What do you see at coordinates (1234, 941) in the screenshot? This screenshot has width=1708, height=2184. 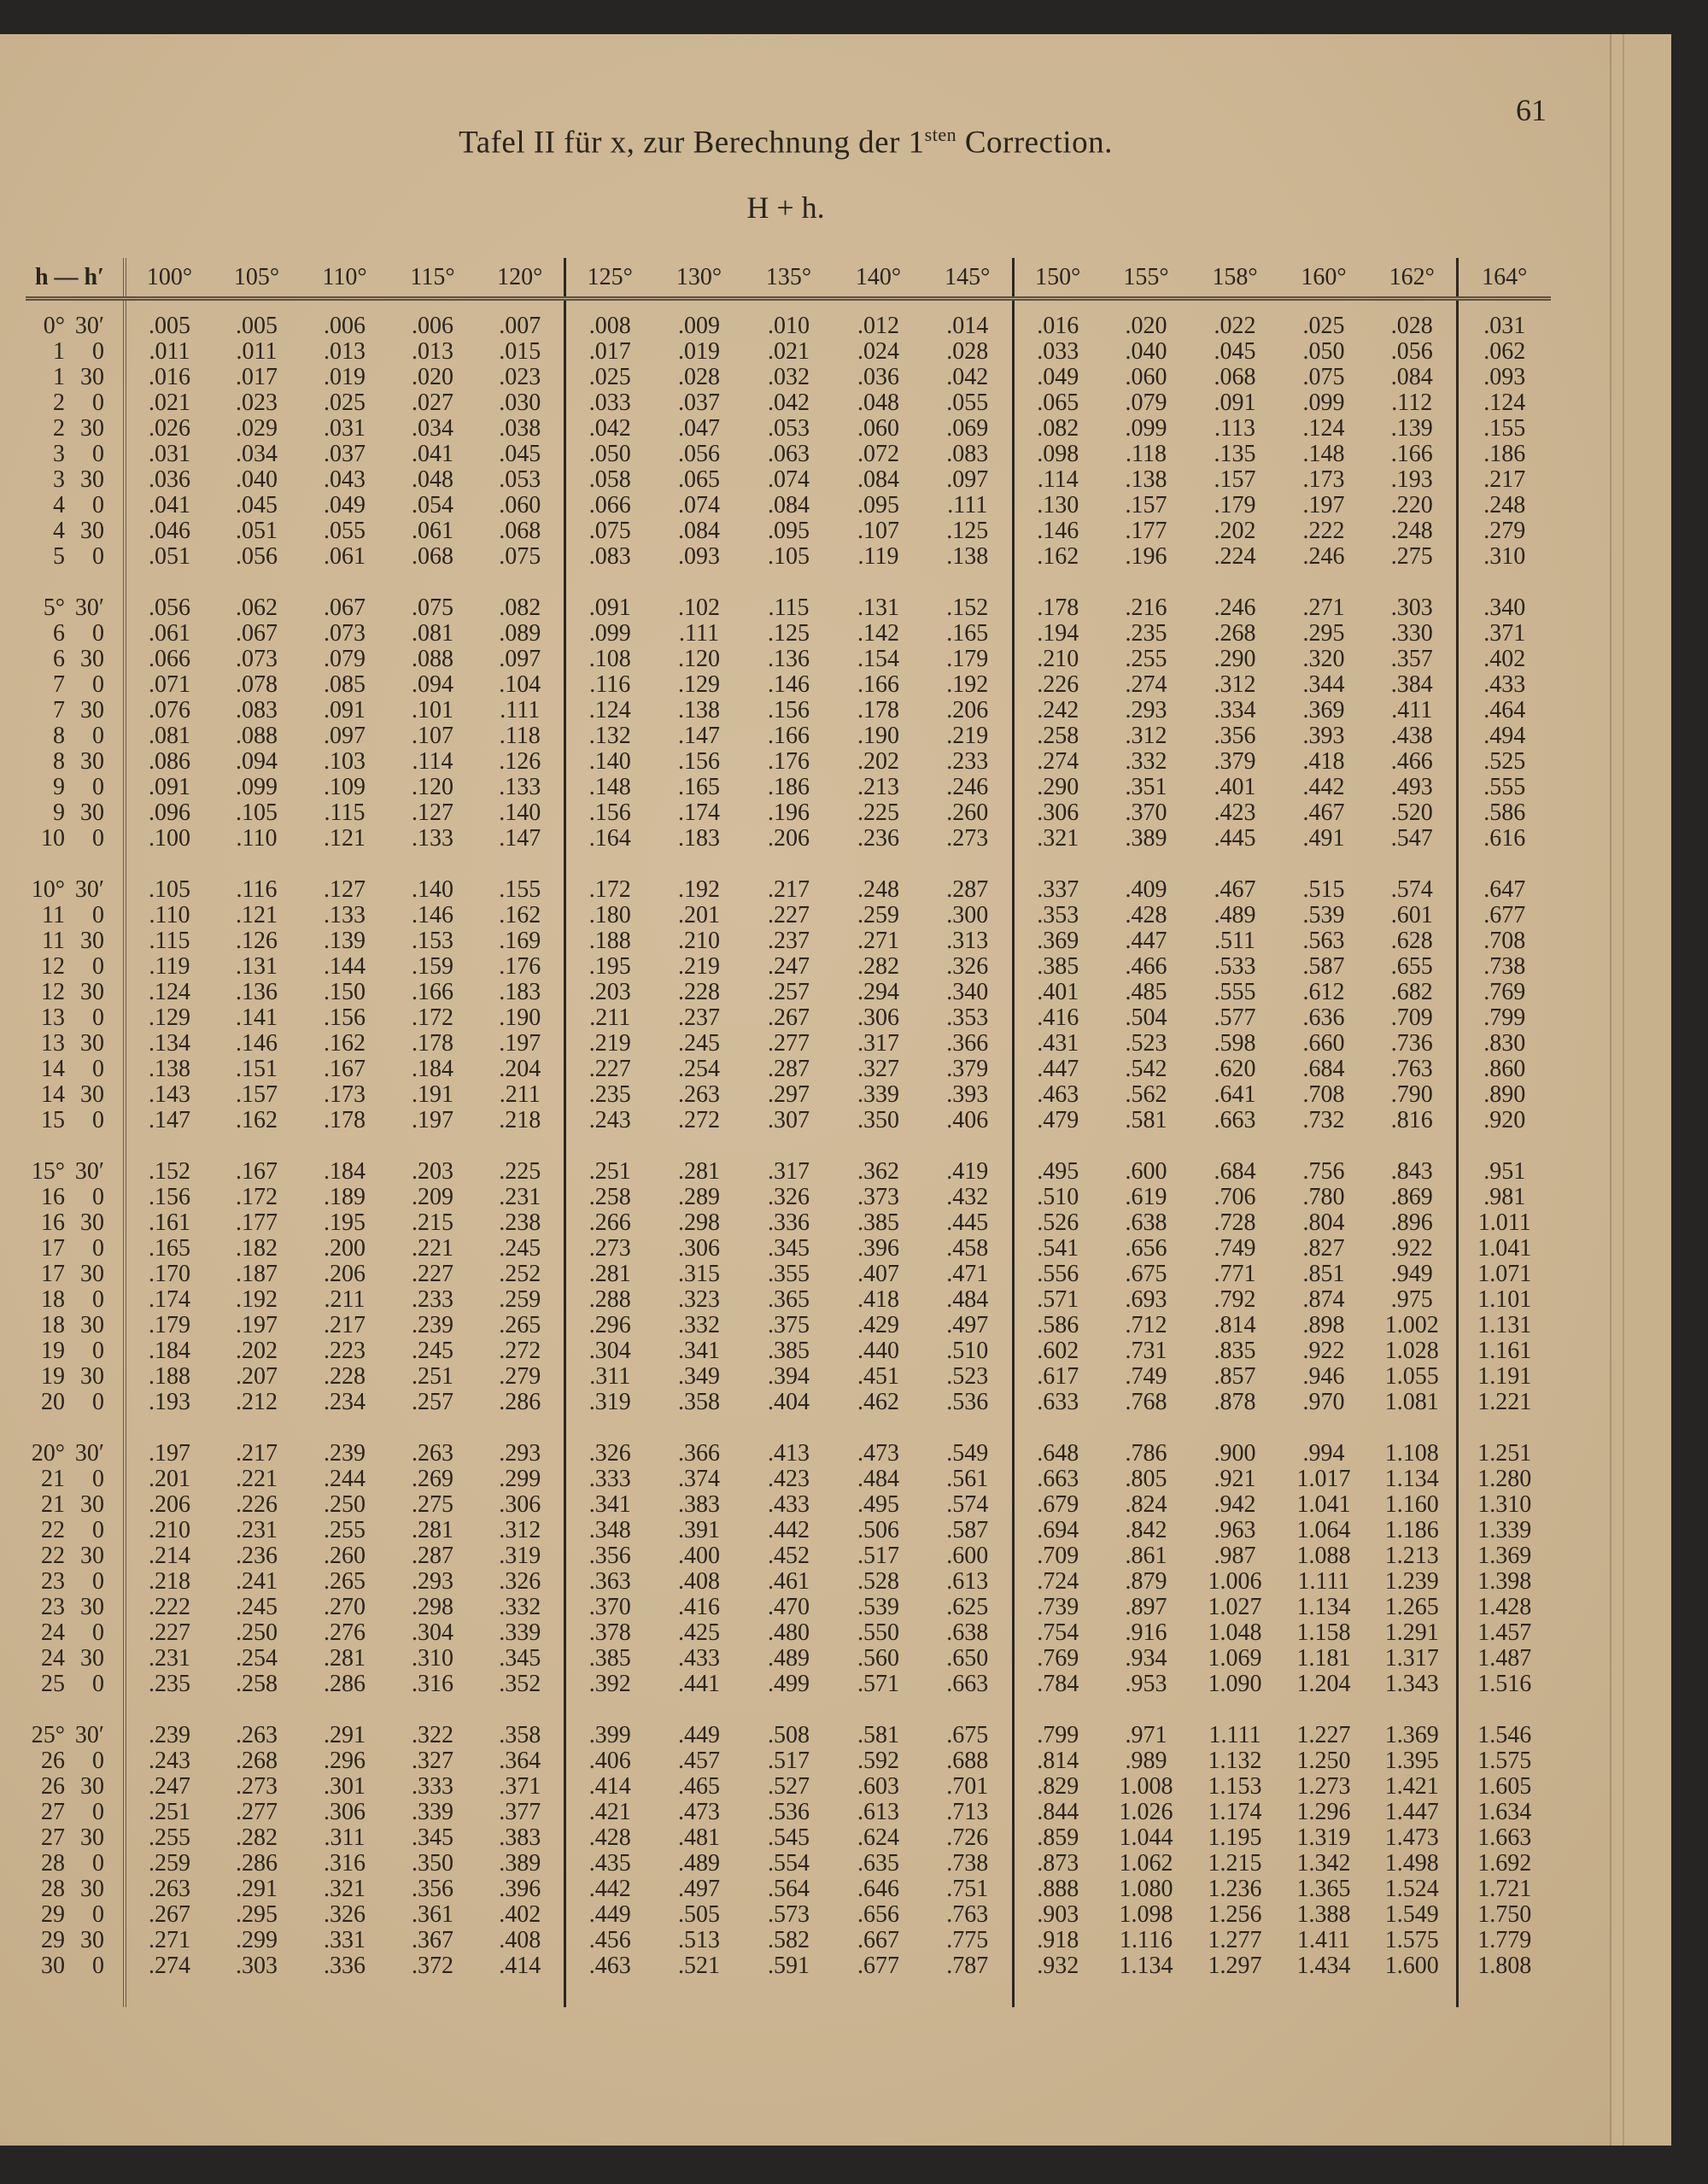 I see `table-cell: .511` at bounding box center [1234, 941].